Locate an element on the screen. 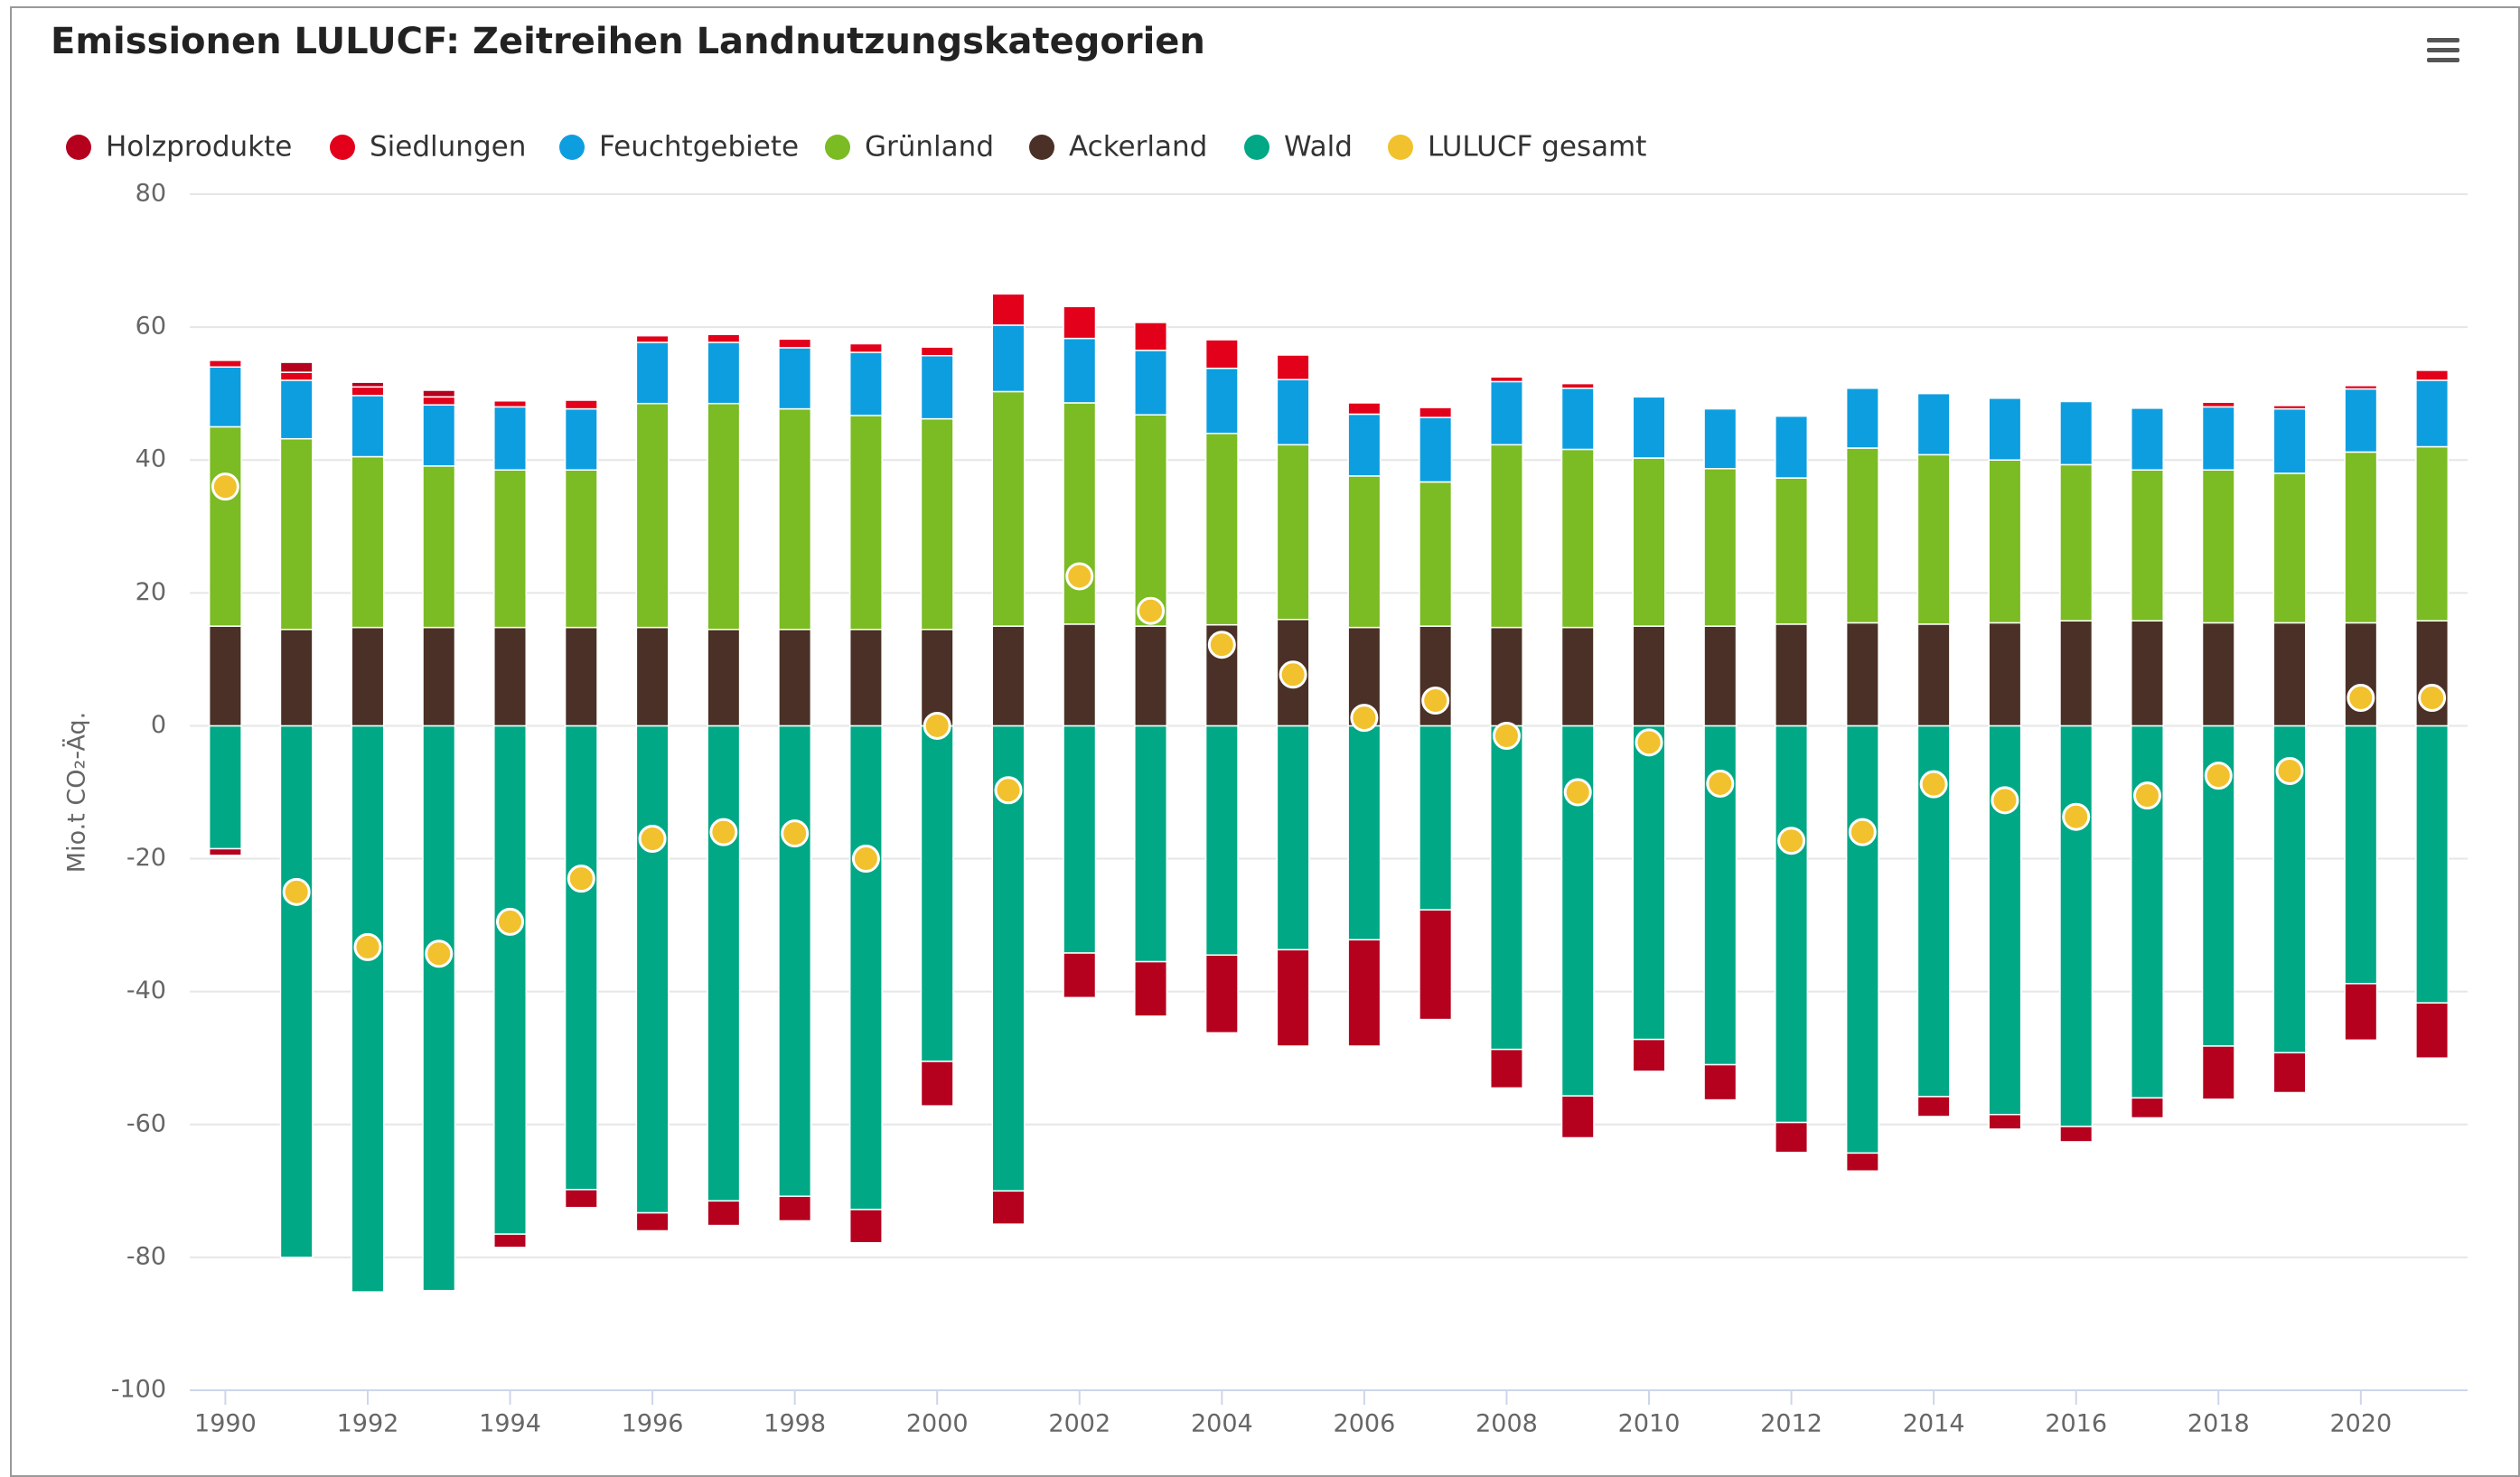  y-tick-label: -20 is located at coordinates (146, 858).